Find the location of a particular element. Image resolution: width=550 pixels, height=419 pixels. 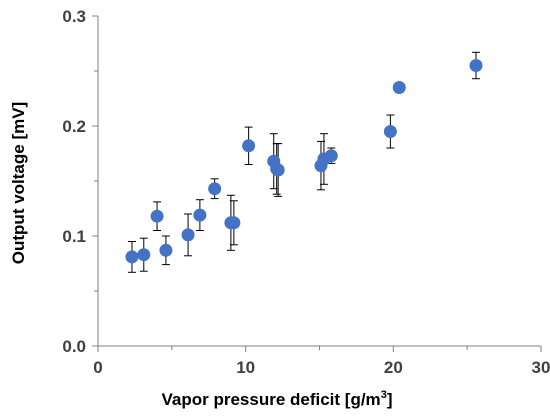

x-axis-title-superscript: 3 is located at coordinates (384, 395).